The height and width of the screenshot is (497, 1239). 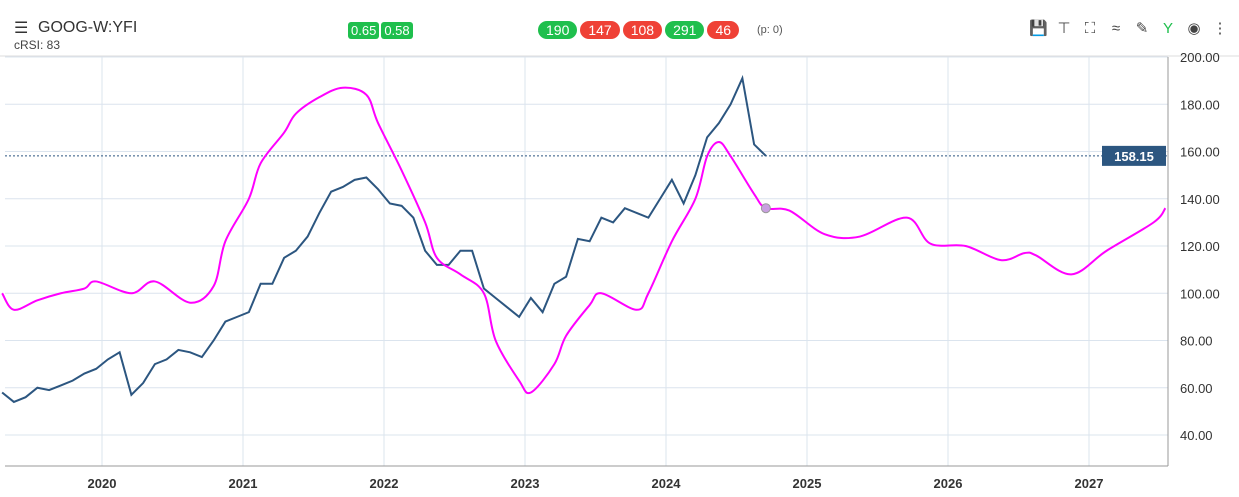 I want to click on last-price-label-bg, so click(x=1134, y=155).